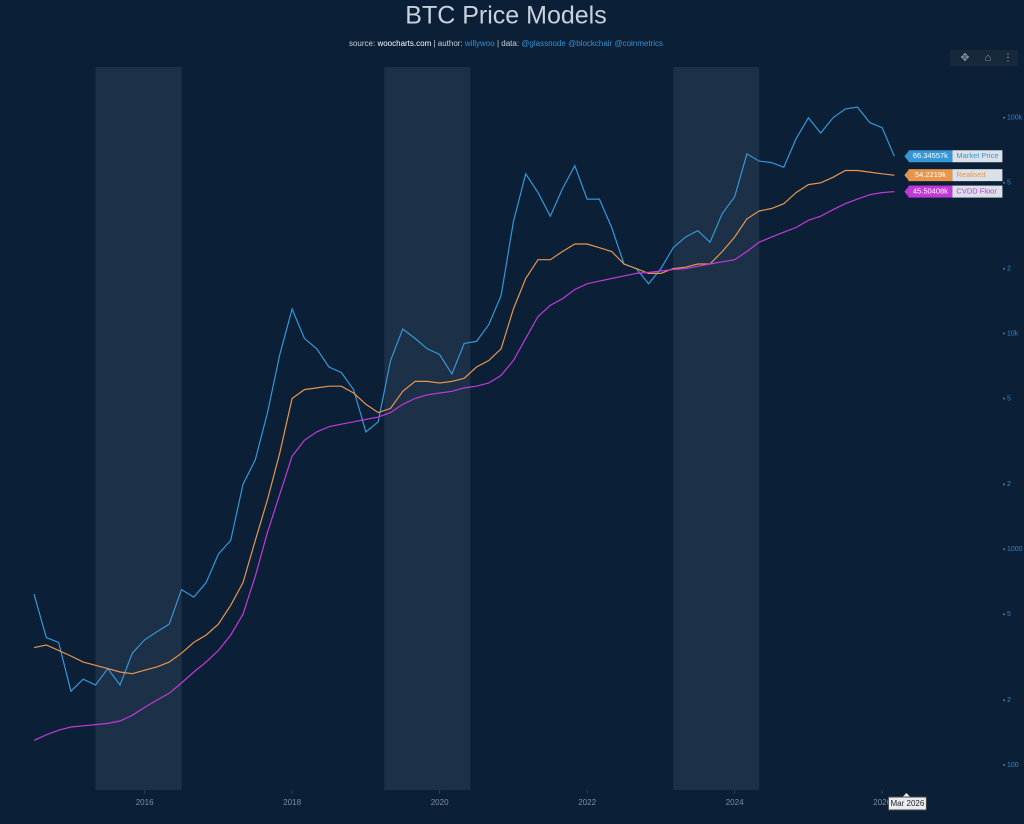 This screenshot has width=1024, height=824. Describe the element at coordinates (447, 43) in the screenshot. I see `subtitle-part: | author:` at that location.